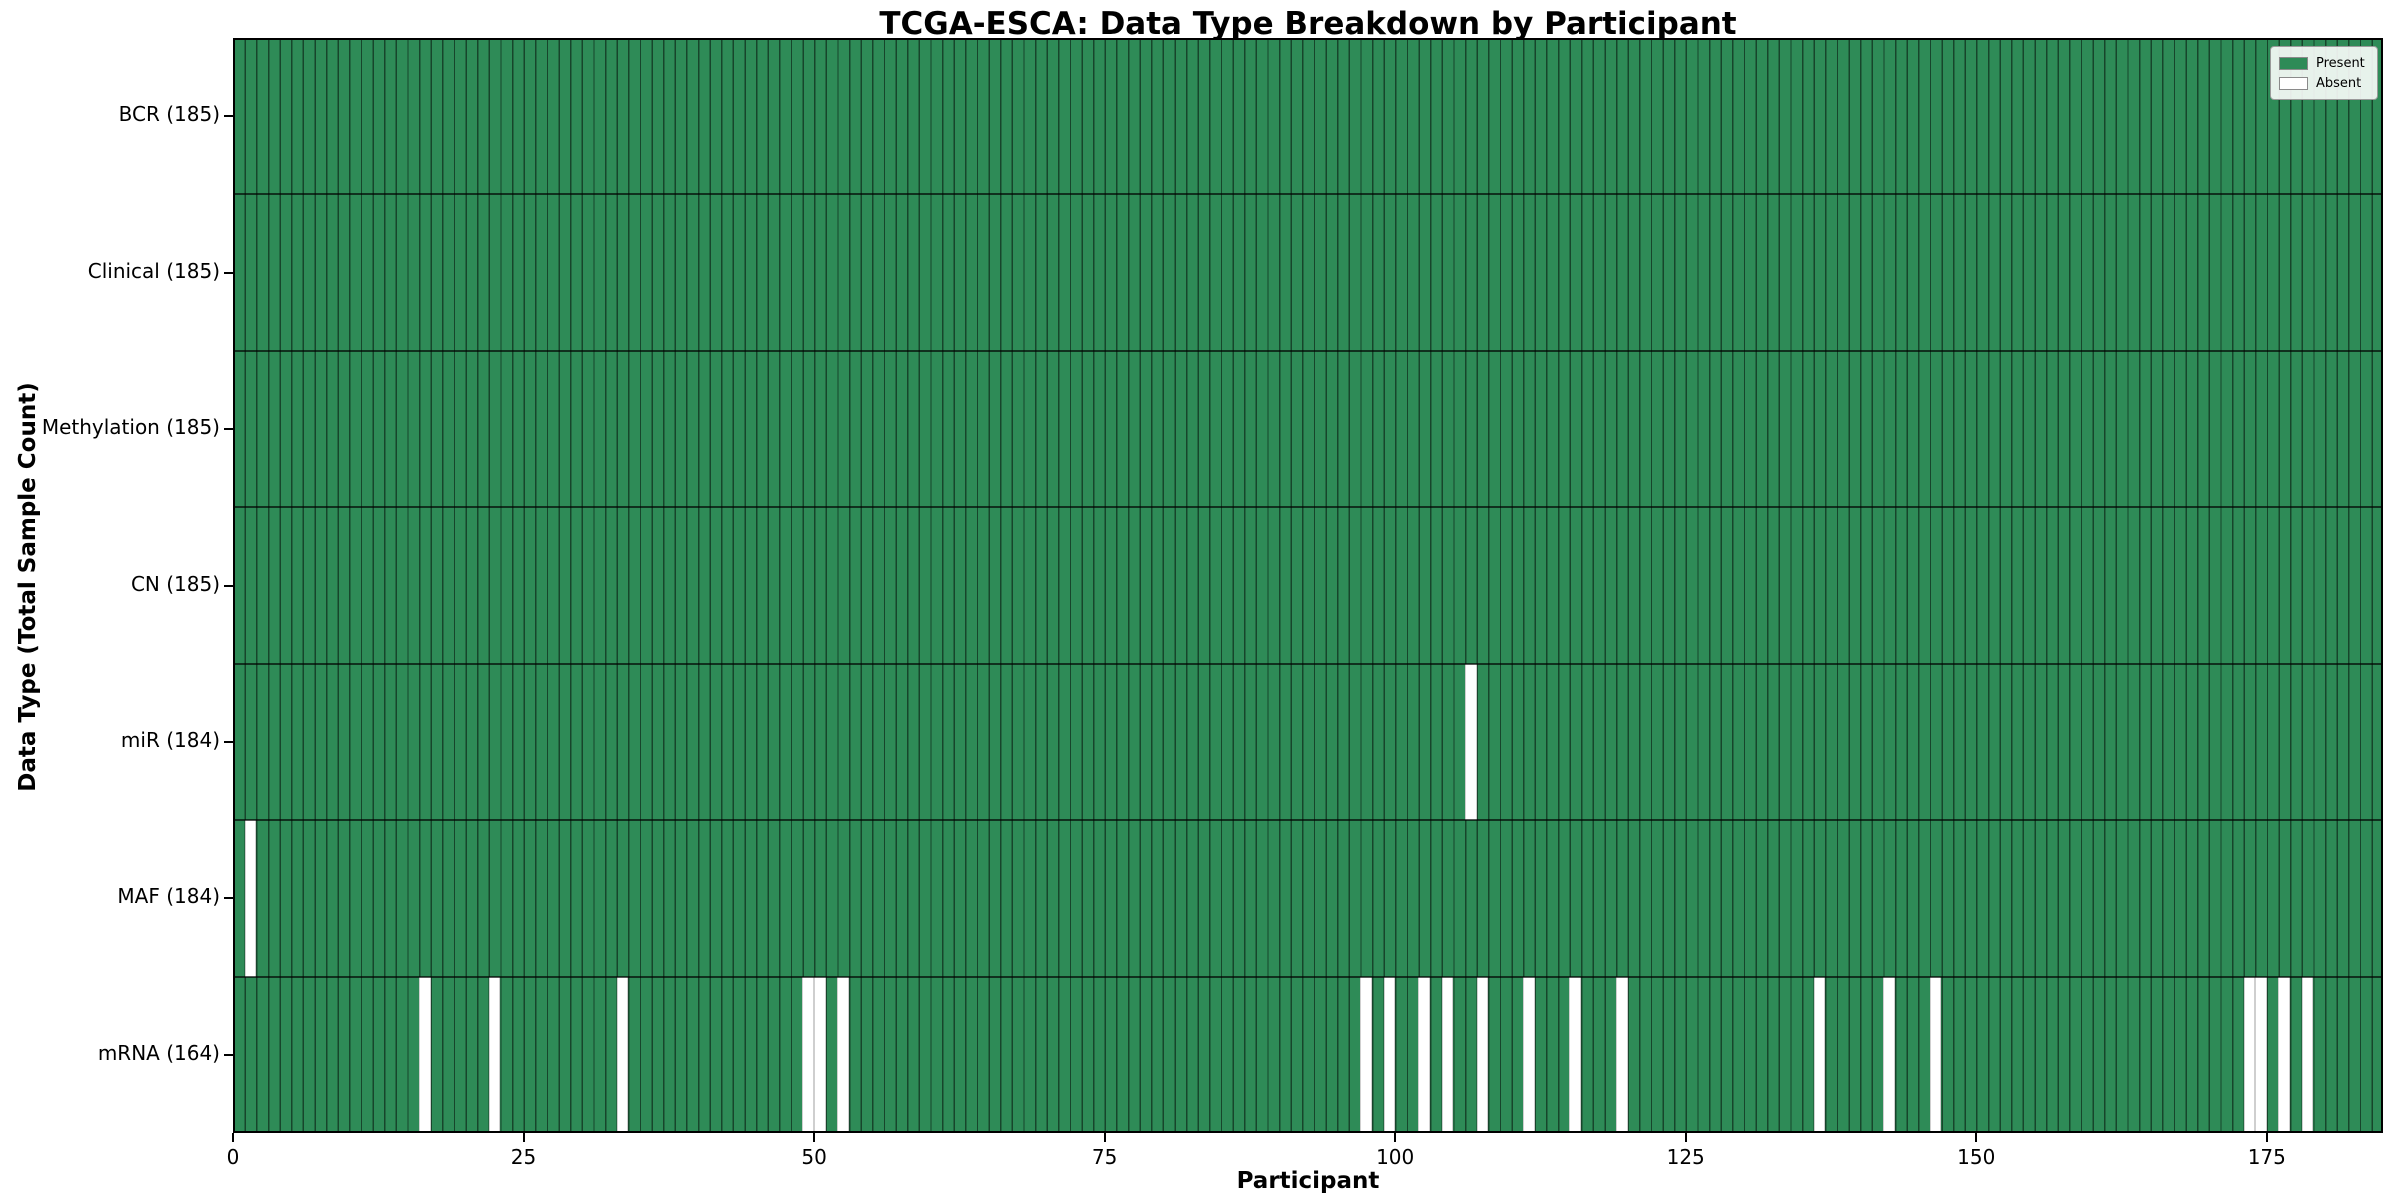 Image resolution: width=2400 pixels, height=1200 pixels. I want to click on y-tick-label: mRNA (164), so click(158, 1052).